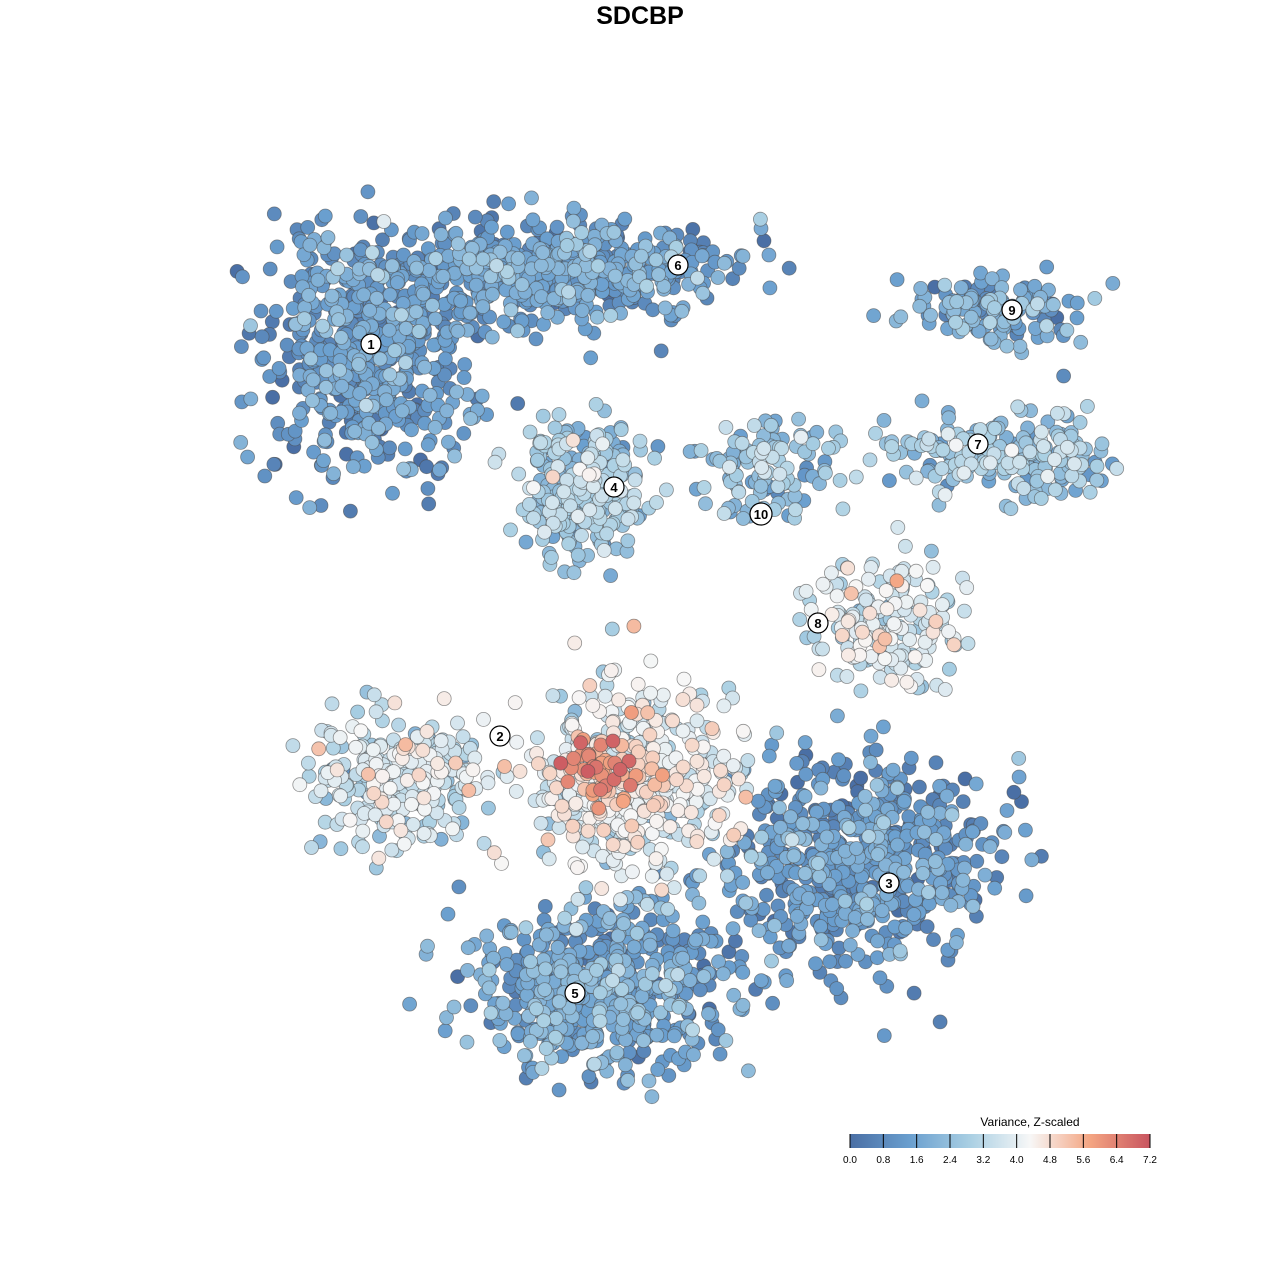 This screenshot has height=1280, width=1280. Describe the element at coordinates (1030, 1122) in the screenshot. I see `legend-title: Variance, Z-scaled` at that location.